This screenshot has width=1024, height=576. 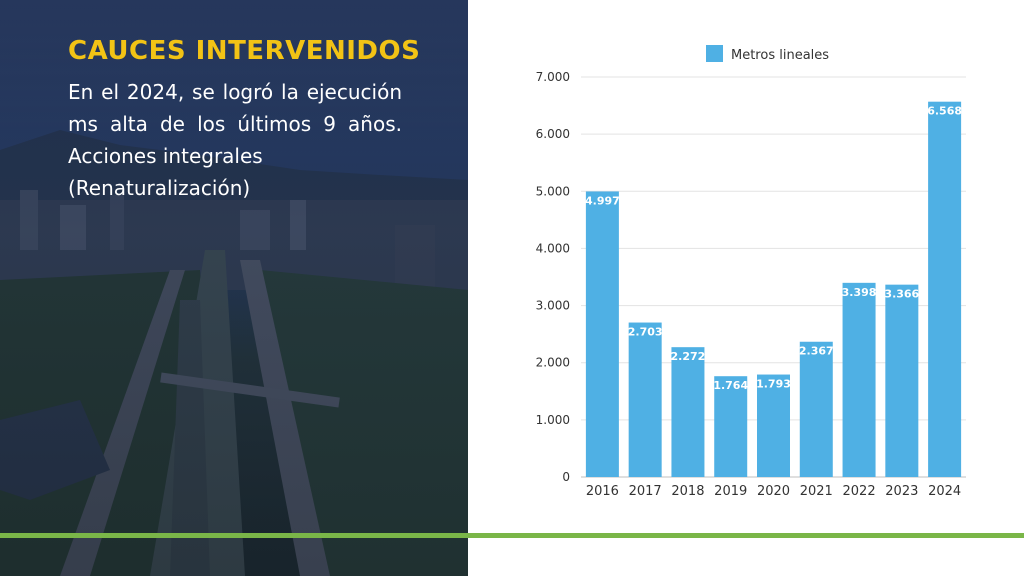 What do you see at coordinates (944, 111) in the screenshot?
I see `data-label-2024: 6.568` at bounding box center [944, 111].